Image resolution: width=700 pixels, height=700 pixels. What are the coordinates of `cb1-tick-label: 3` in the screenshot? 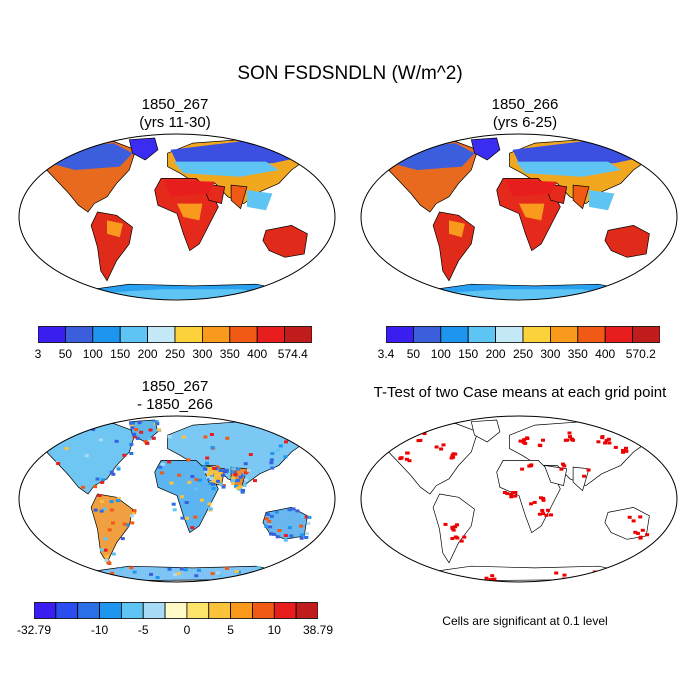 It's located at (38, 354).